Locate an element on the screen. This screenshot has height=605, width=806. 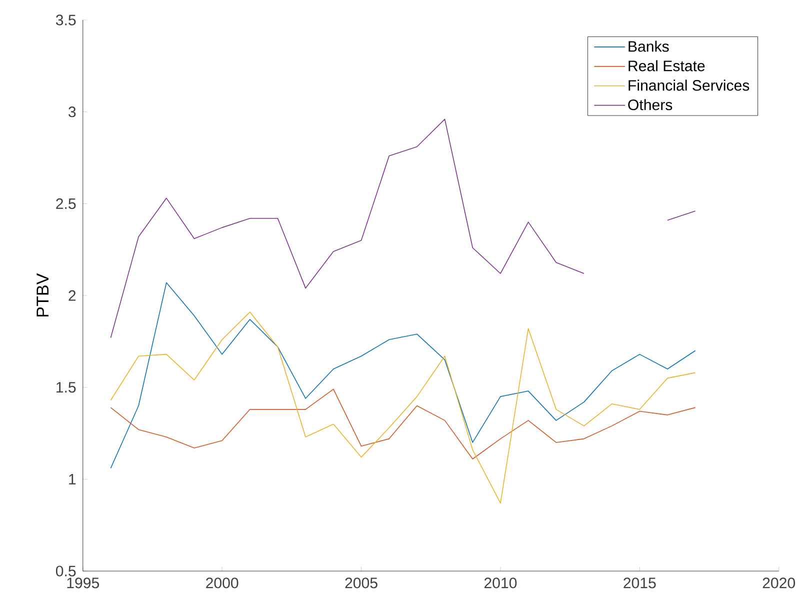
y-tick-label: 1 is located at coordinates (72, 479).